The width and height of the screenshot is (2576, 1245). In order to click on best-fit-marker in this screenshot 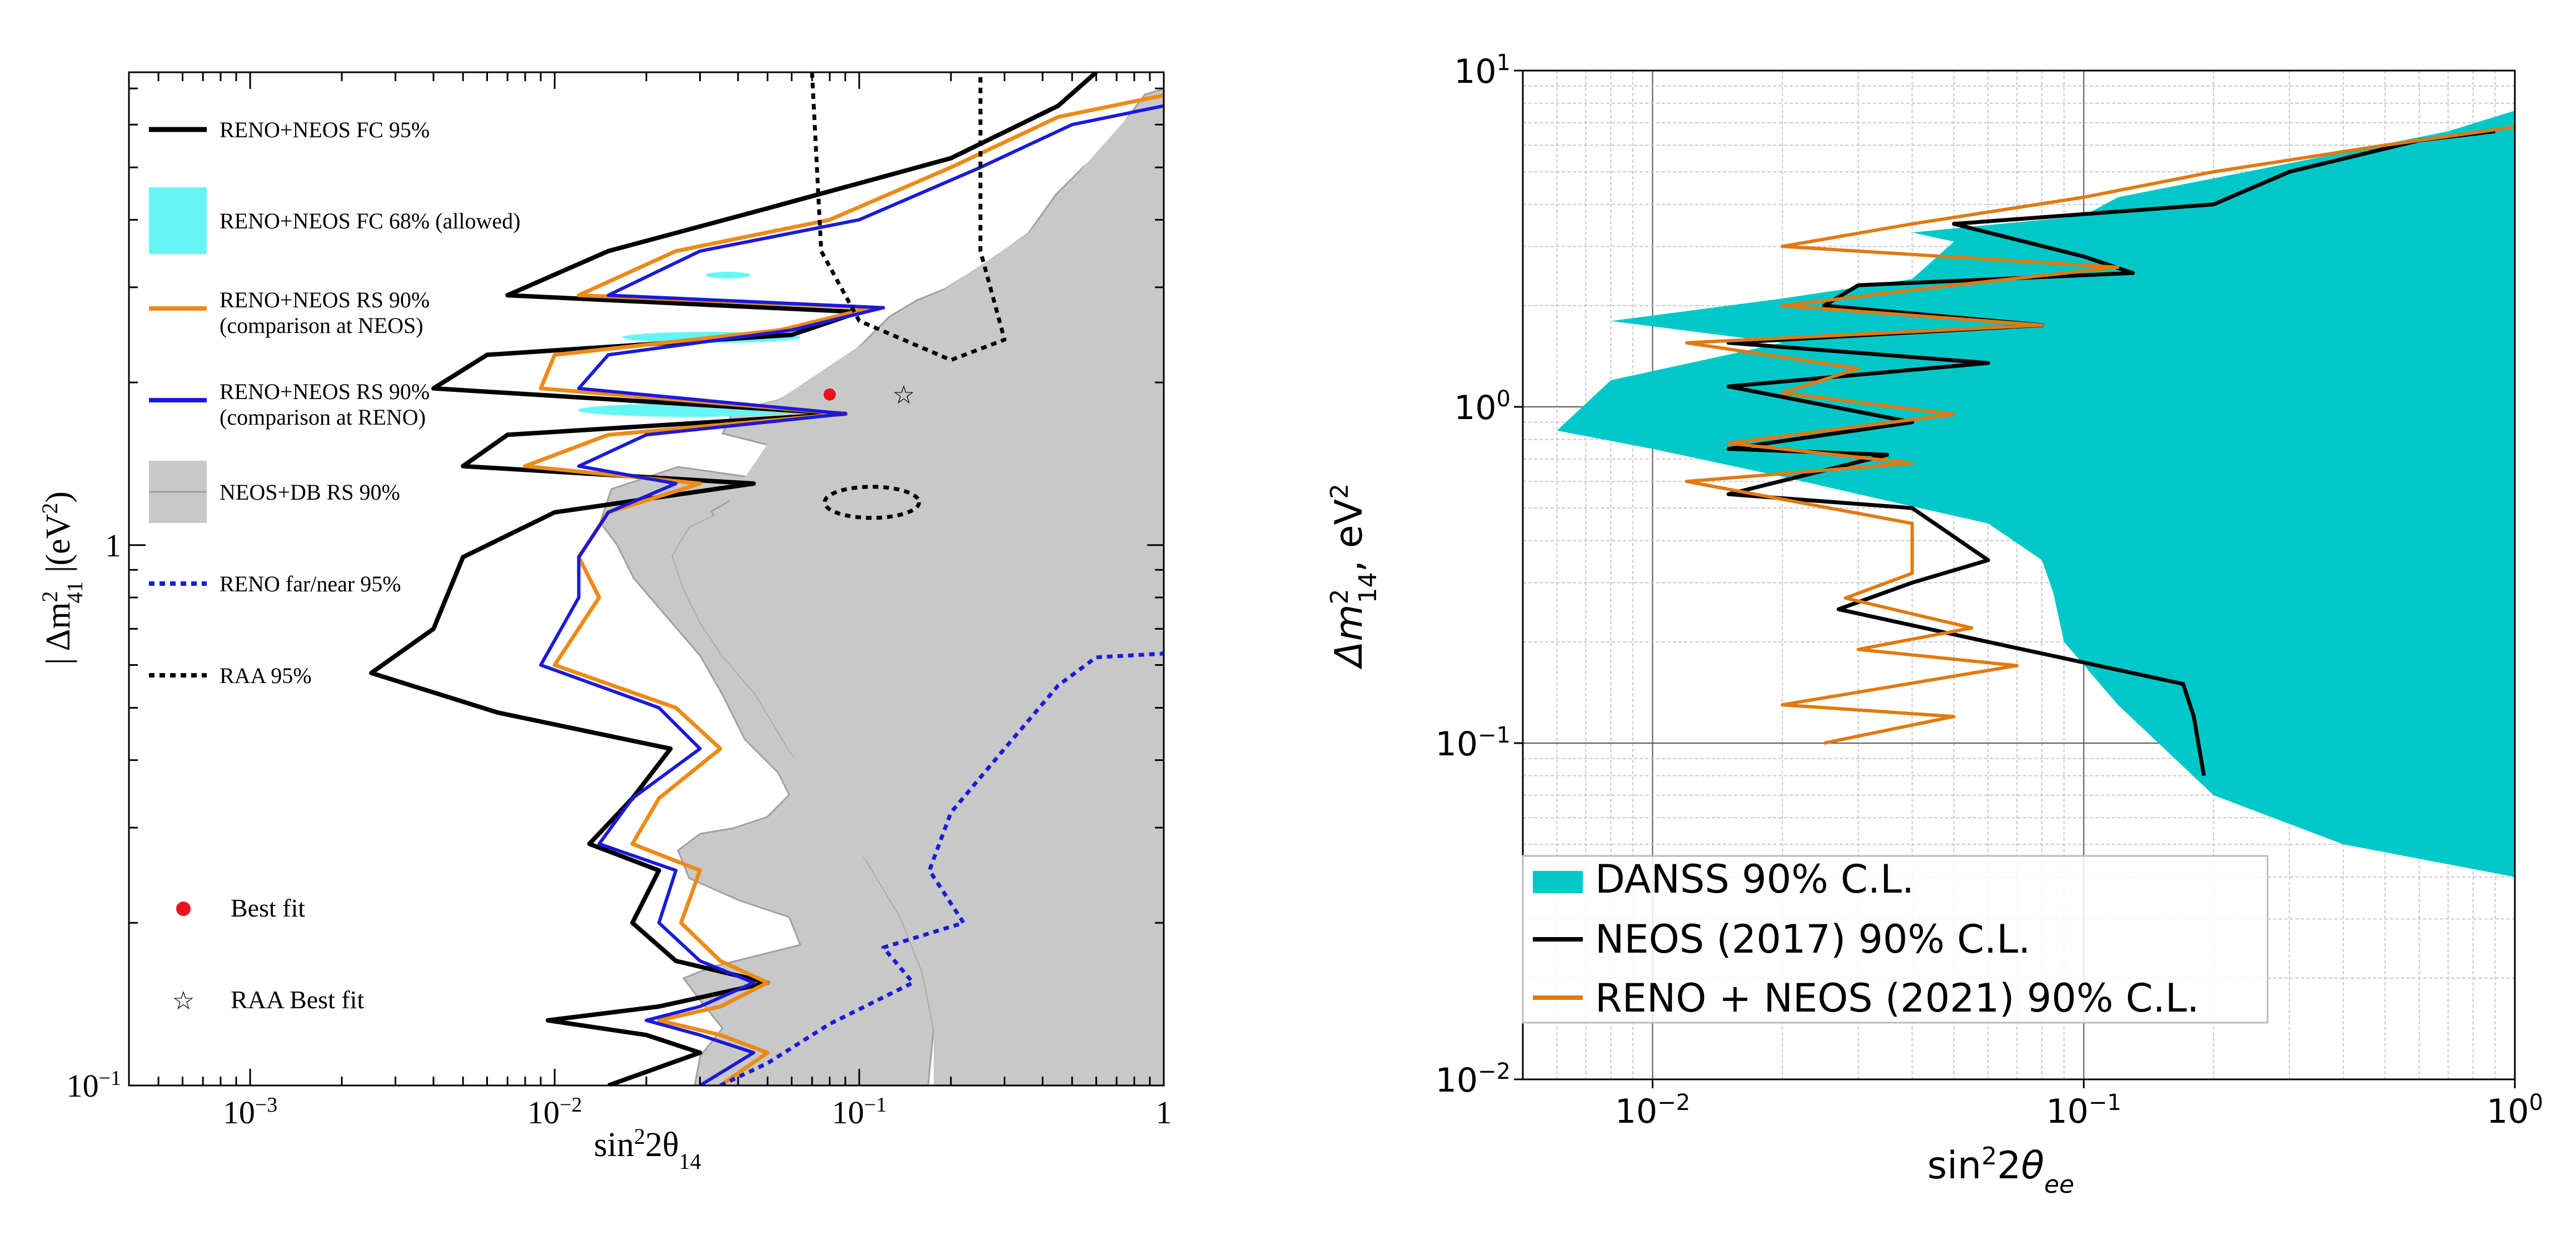, I will do `click(829, 394)`.